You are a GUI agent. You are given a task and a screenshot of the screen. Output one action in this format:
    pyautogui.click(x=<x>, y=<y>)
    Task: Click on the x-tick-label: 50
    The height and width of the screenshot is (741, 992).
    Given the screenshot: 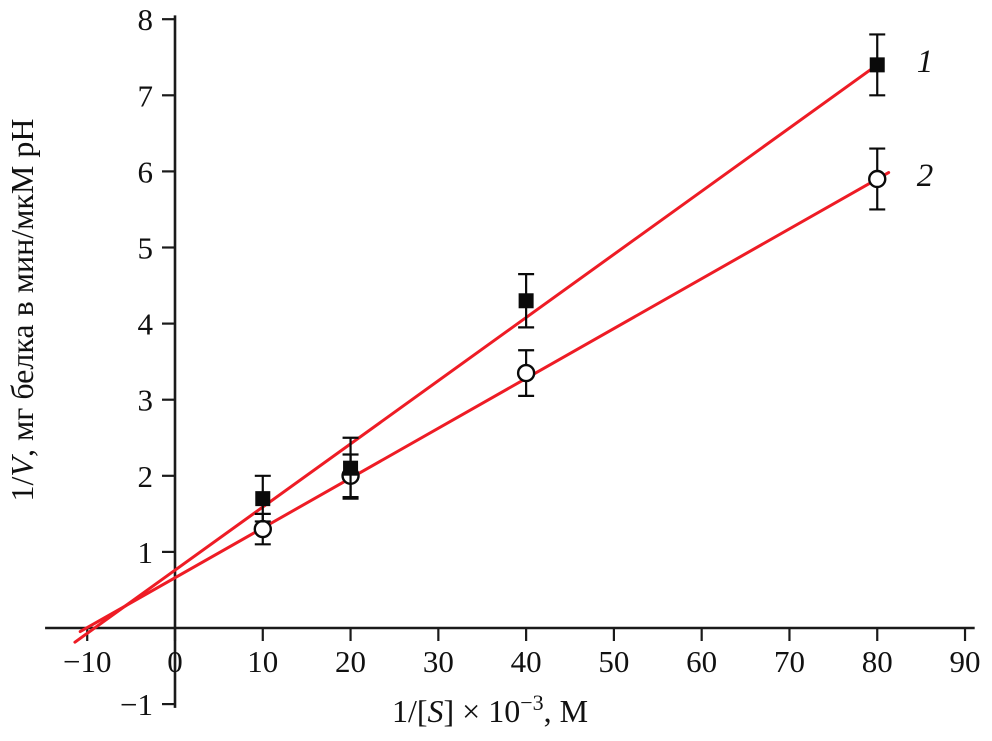 What is the action you would take?
    pyautogui.click(x=613, y=661)
    